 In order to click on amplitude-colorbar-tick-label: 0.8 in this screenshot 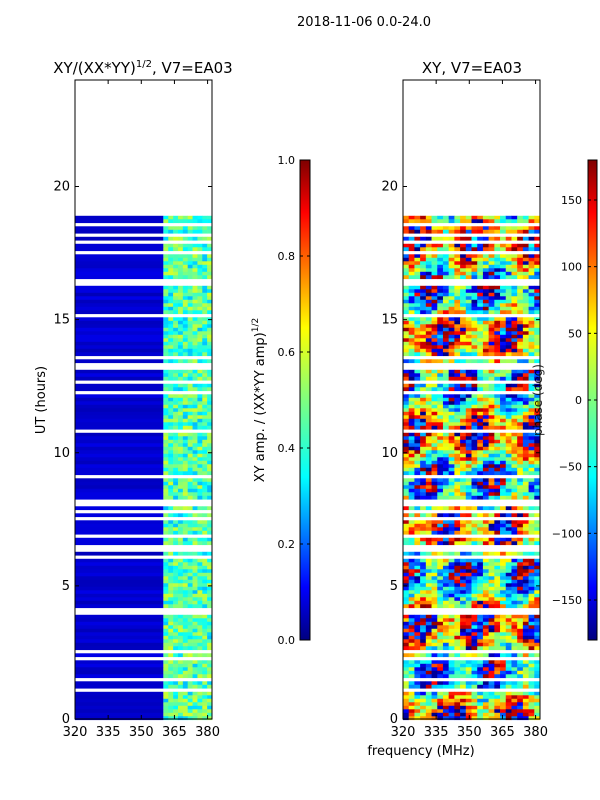, I will do `click(287, 256)`.